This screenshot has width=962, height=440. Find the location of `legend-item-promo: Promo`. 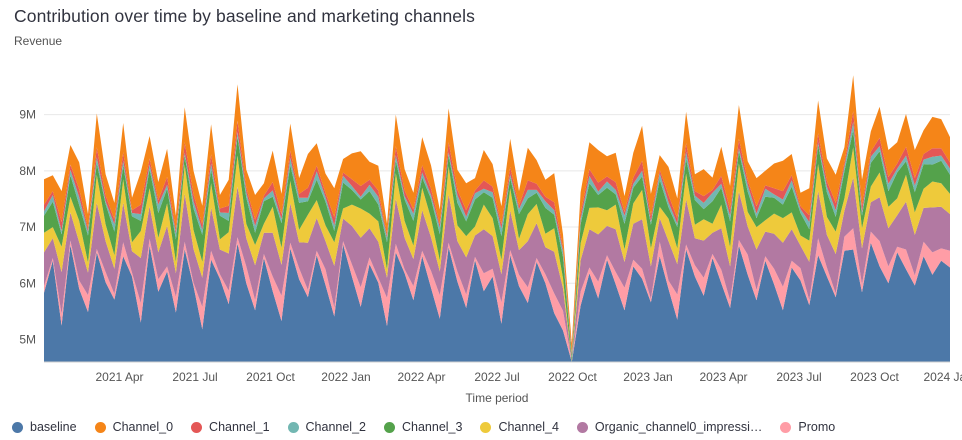

legend-item-promo: Promo is located at coordinates (807, 427).